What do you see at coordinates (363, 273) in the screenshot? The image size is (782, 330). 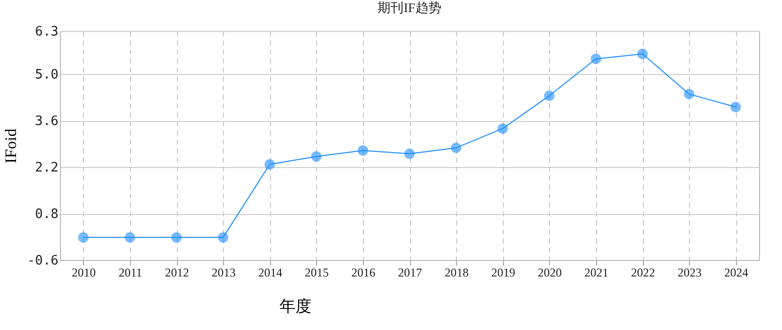 I see `x-tick-label: 2016` at bounding box center [363, 273].